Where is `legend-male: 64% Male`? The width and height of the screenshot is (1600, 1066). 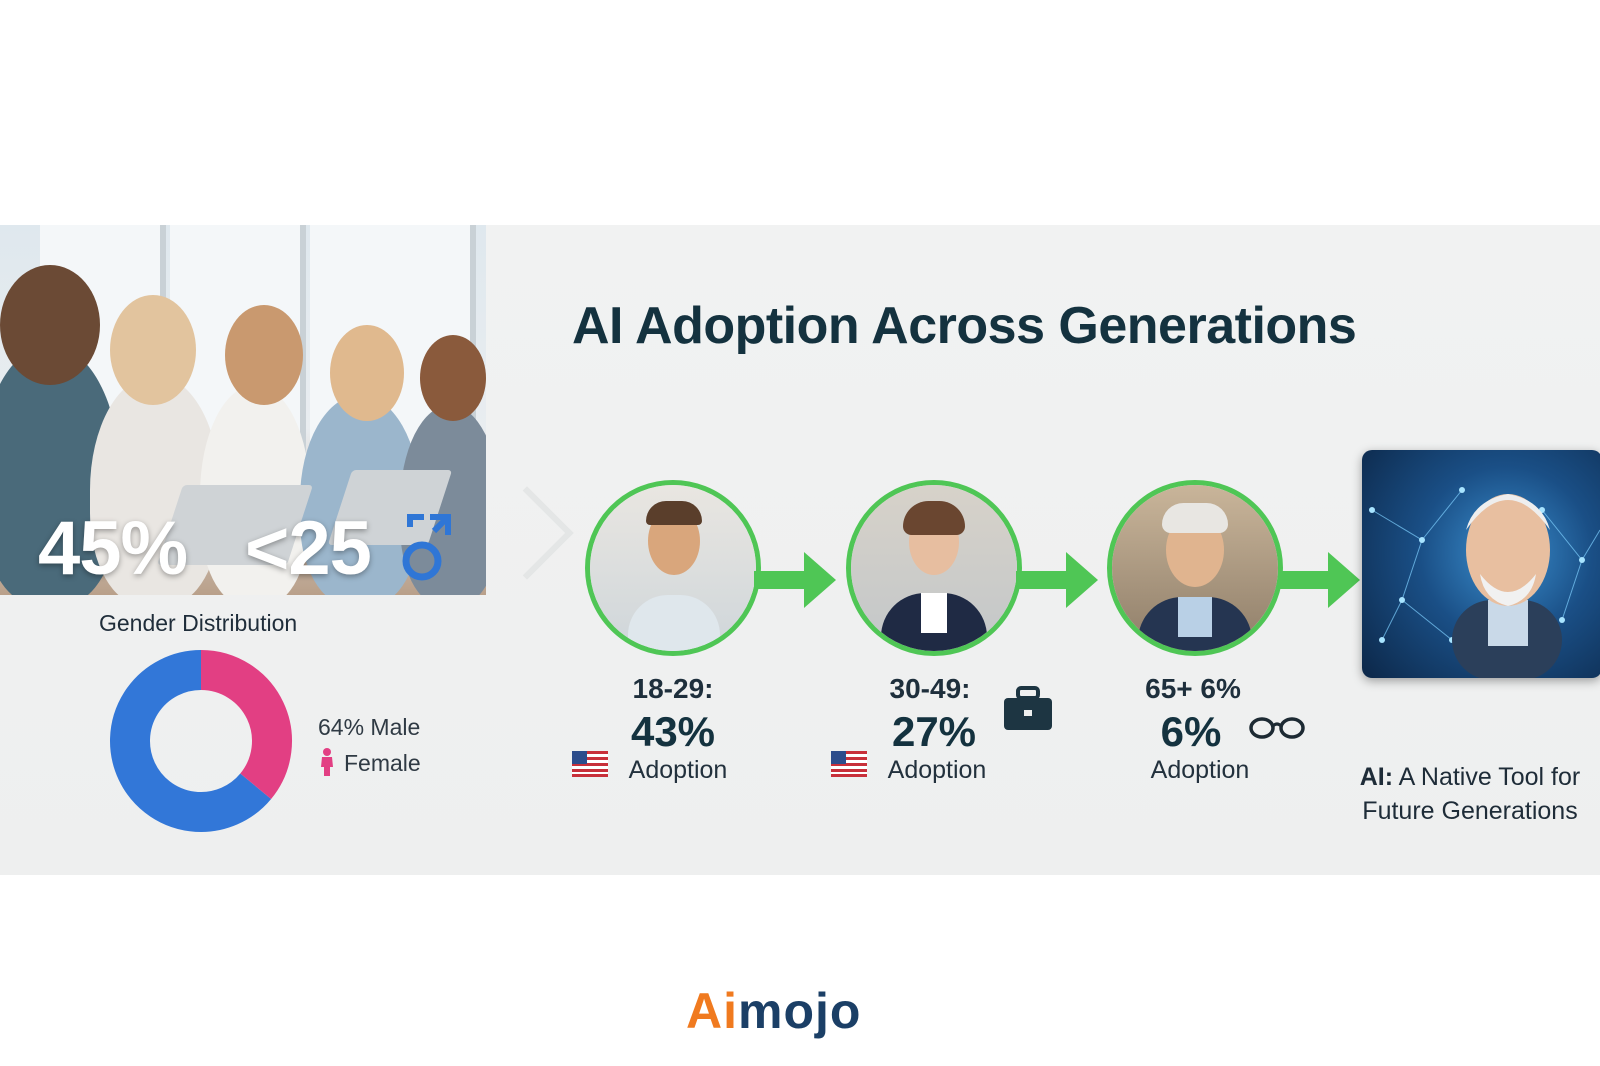
legend-male: 64% Male is located at coordinates (369, 727).